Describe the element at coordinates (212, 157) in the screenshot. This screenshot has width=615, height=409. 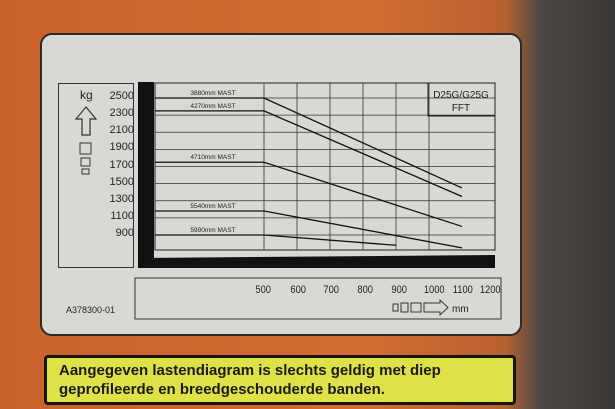
I see `series-label: 4710mm MAST` at that location.